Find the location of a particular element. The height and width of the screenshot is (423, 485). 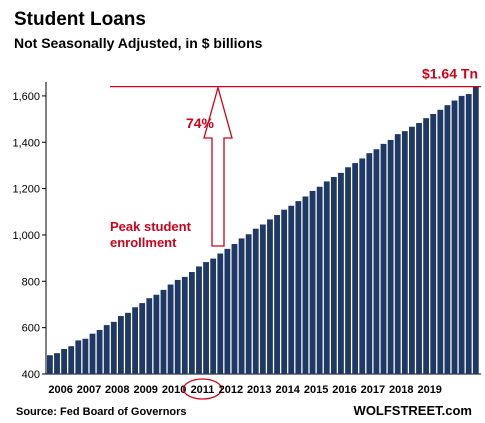

x-tick-label: 2014 is located at coordinates (287, 390).